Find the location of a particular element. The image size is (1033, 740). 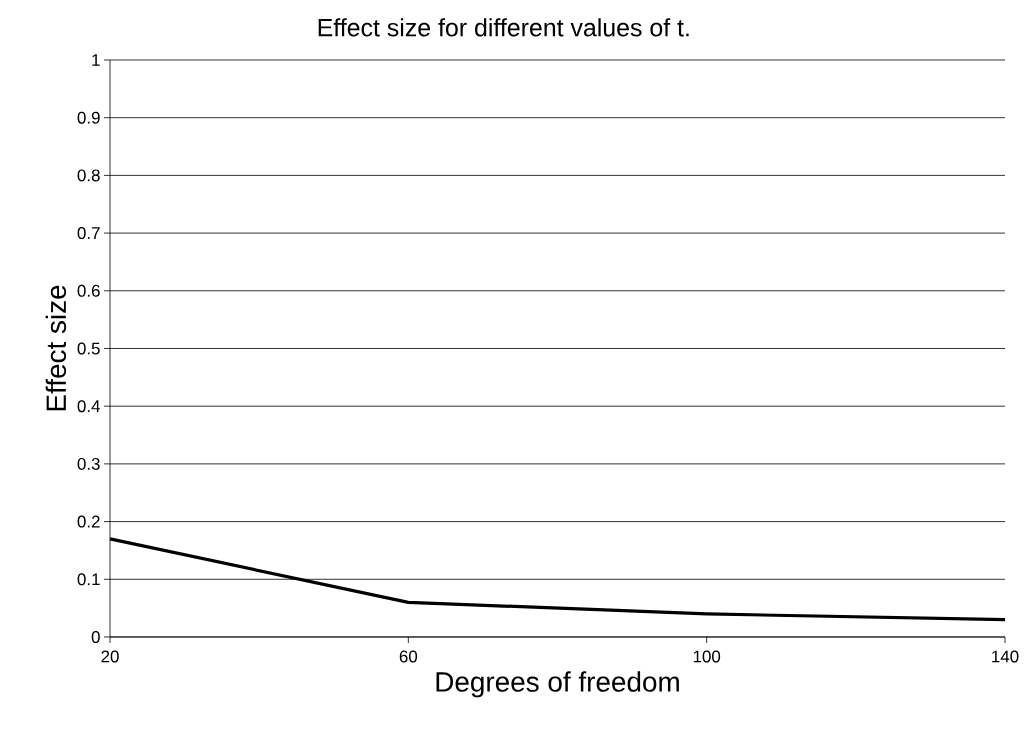

y-tick-label: 0.2 is located at coordinates (88, 521).